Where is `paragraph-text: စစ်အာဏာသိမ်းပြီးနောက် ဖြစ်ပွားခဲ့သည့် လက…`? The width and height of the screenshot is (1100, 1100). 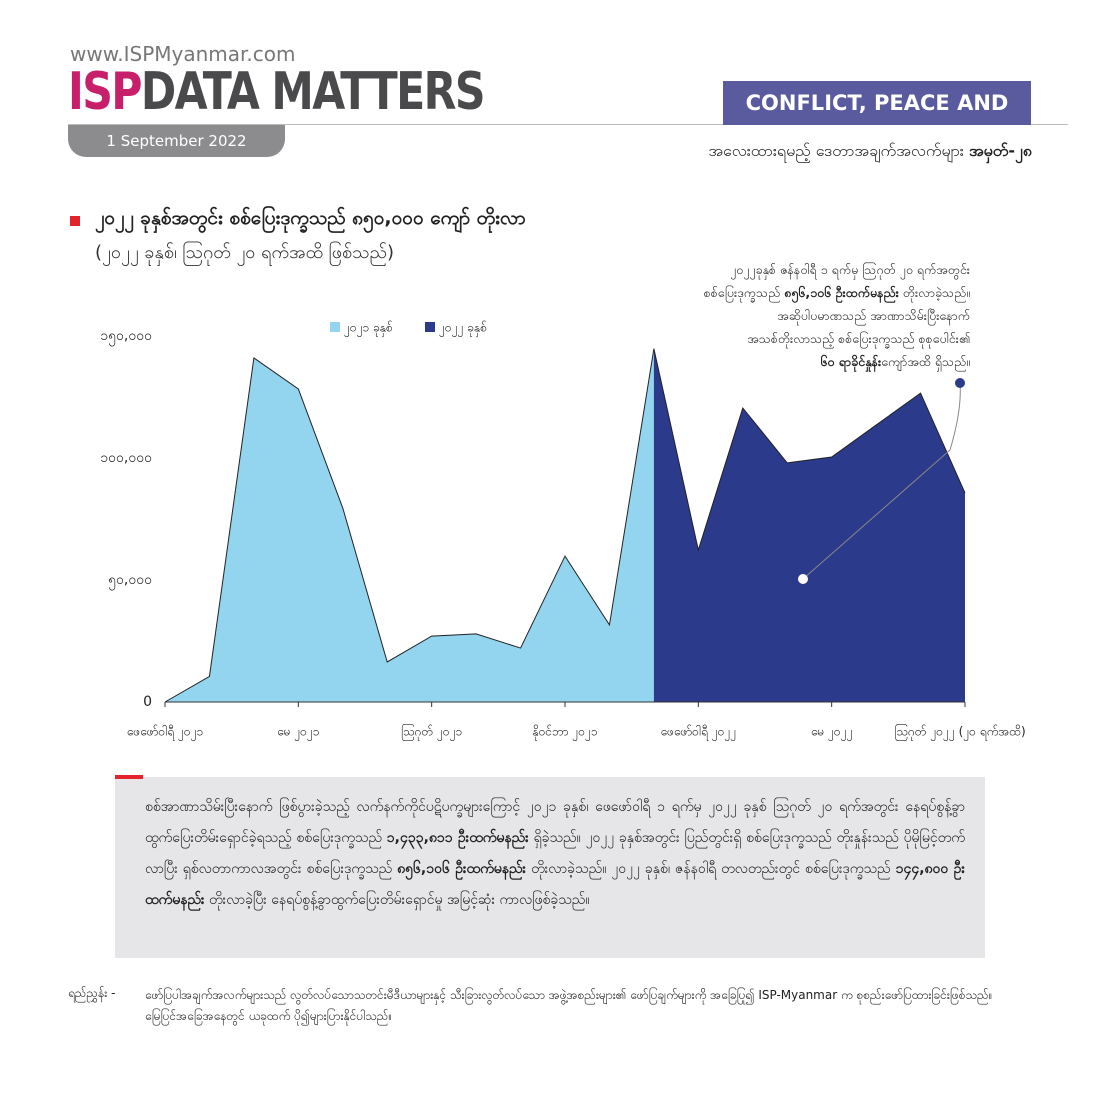 paragraph-text: စစ်အာဏာသိမ်းပြီးနောက် ဖြစ်ပွားခဲ့သည့် လက… is located at coordinates (555, 822).